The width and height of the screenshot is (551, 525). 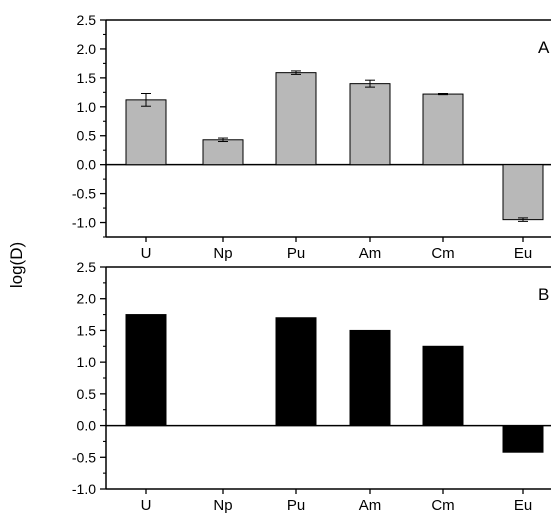 I want to click on panel-label: A, so click(x=544, y=47).